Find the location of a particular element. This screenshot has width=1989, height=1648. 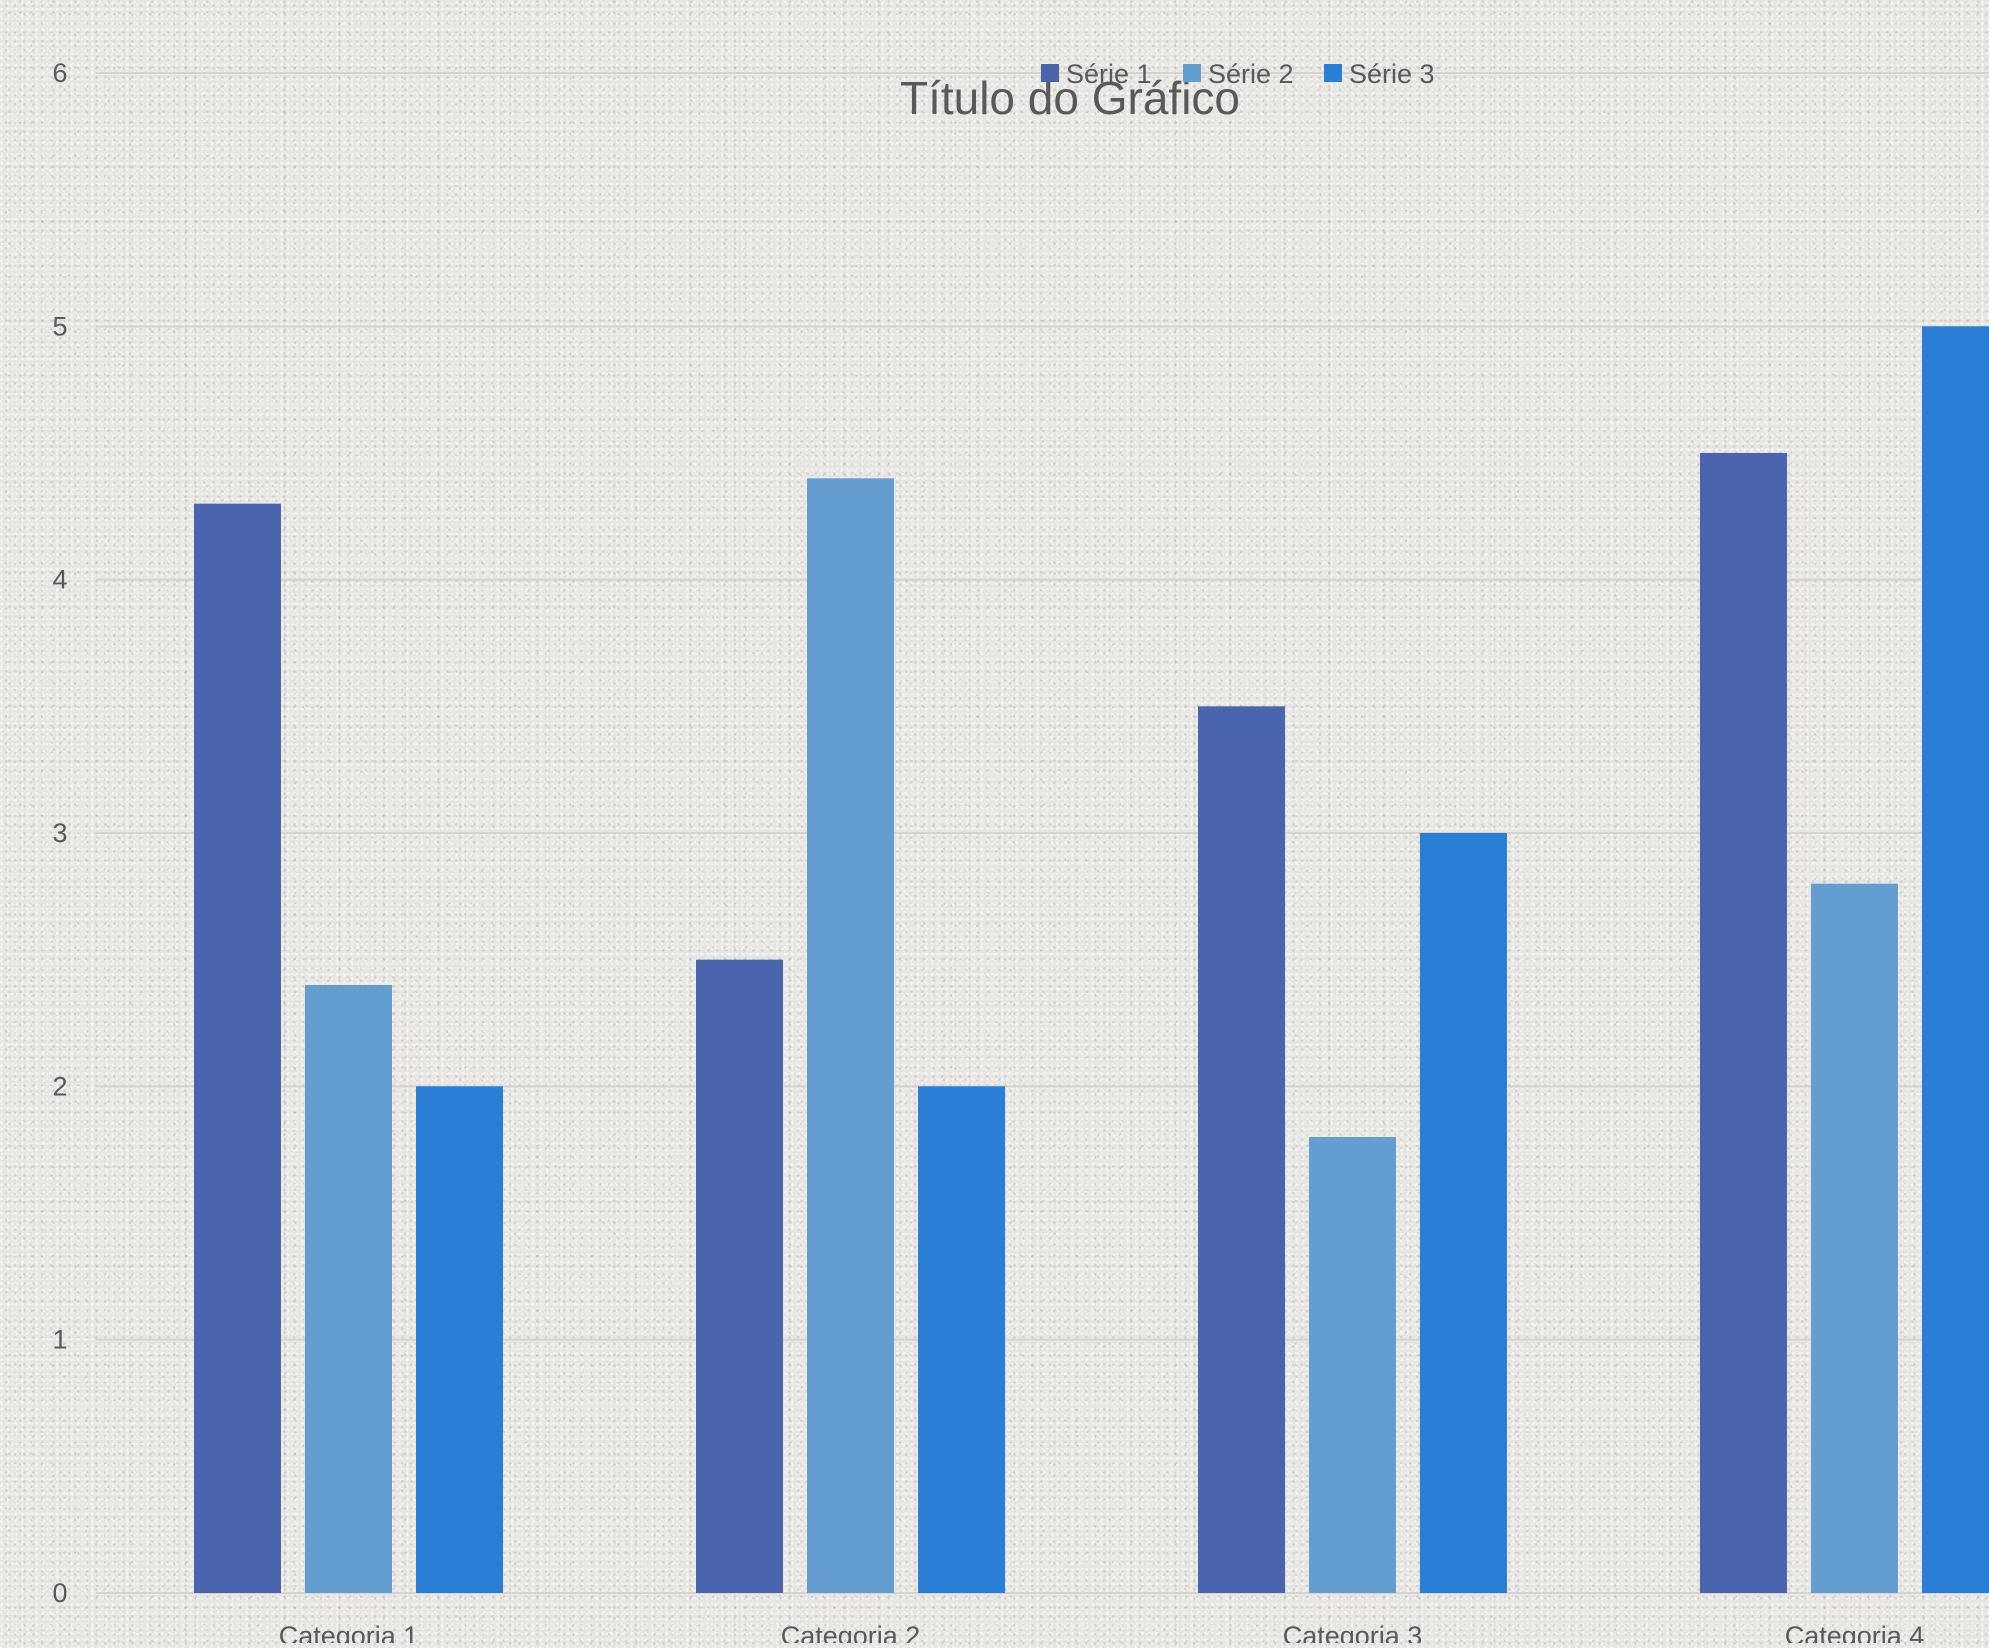

legend-label: Série 3 is located at coordinates (1392, 74).